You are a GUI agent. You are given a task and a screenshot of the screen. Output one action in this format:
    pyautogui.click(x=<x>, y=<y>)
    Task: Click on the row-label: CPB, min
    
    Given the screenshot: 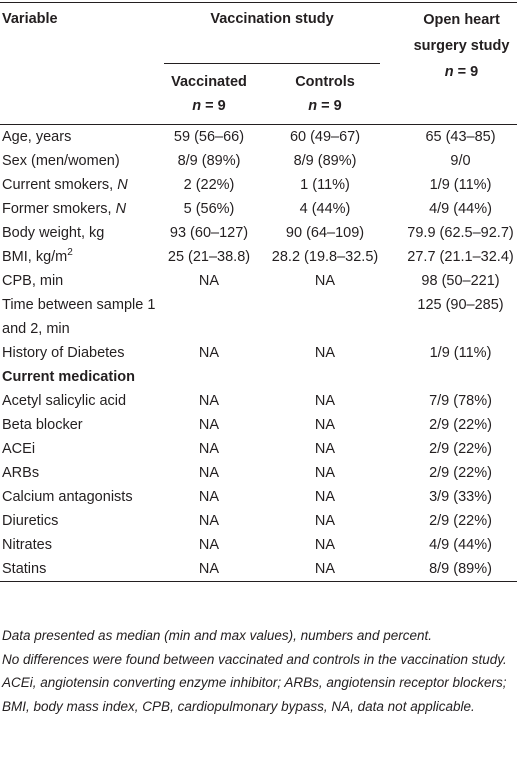 What is the action you would take?
    pyautogui.click(x=80, y=281)
    